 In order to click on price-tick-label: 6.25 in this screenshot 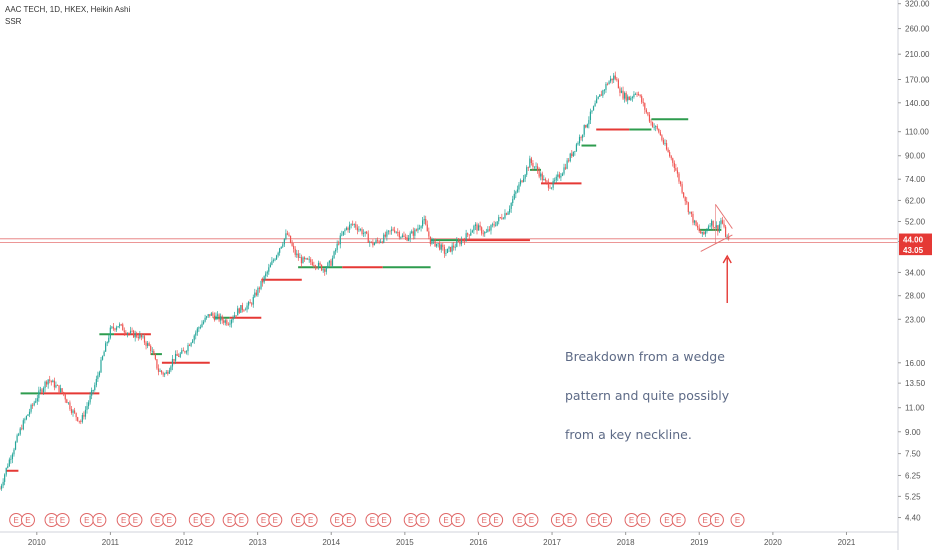, I will do `click(913, 475)`.